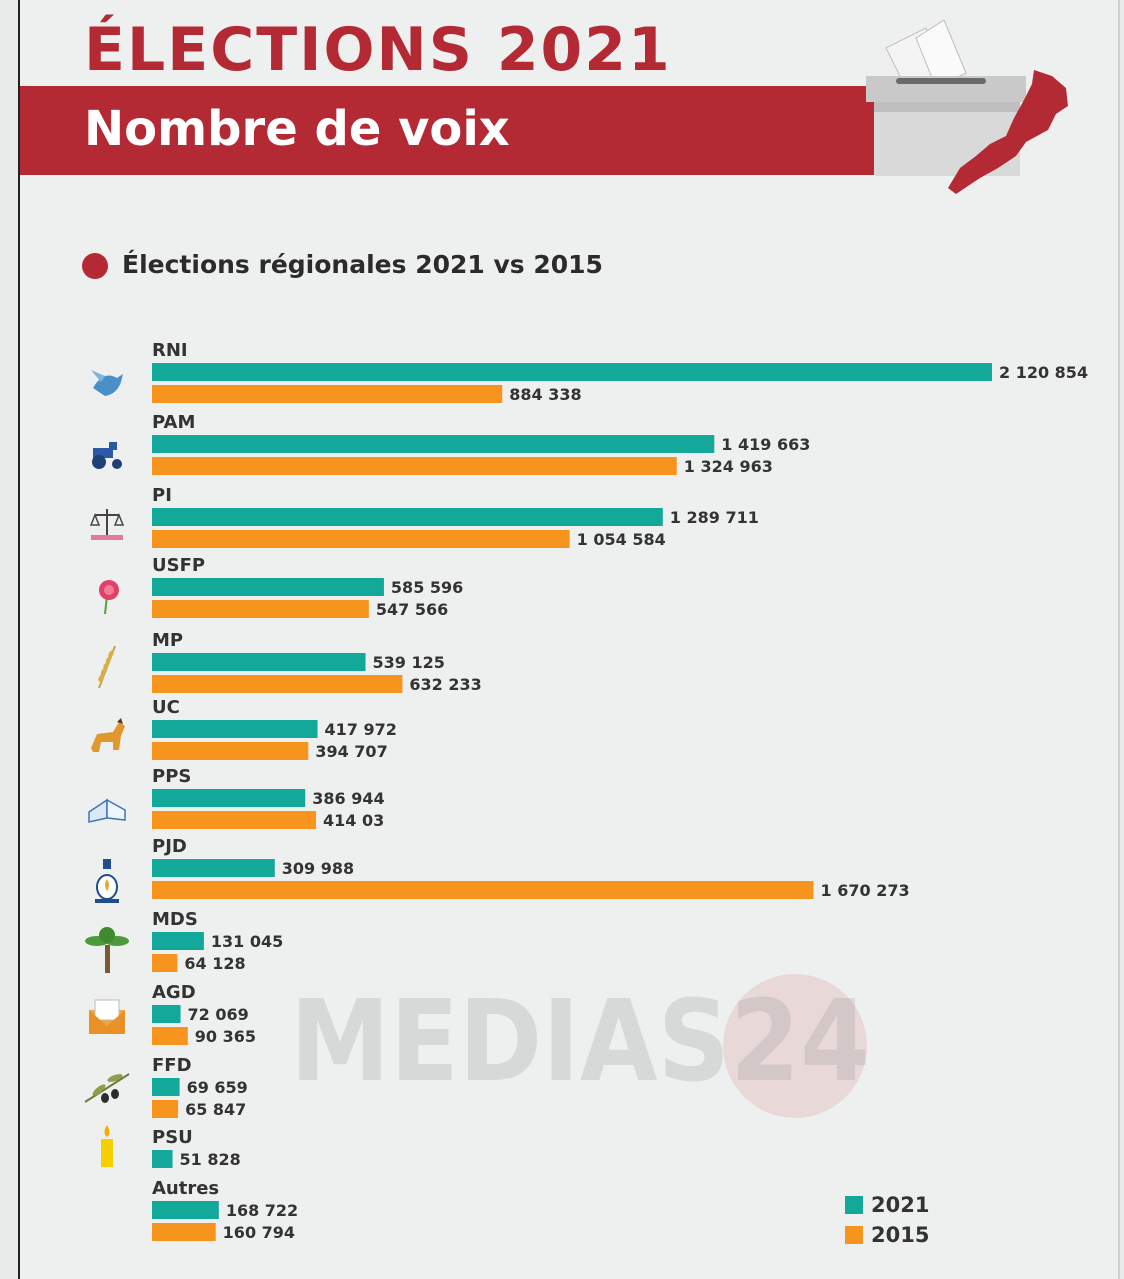 The height and width of the screenshot is (1279, 1124). What do you see at coordinates (107, 881) in the screenshot?
I see `lamp-icon` at bounding box center [107, 881].